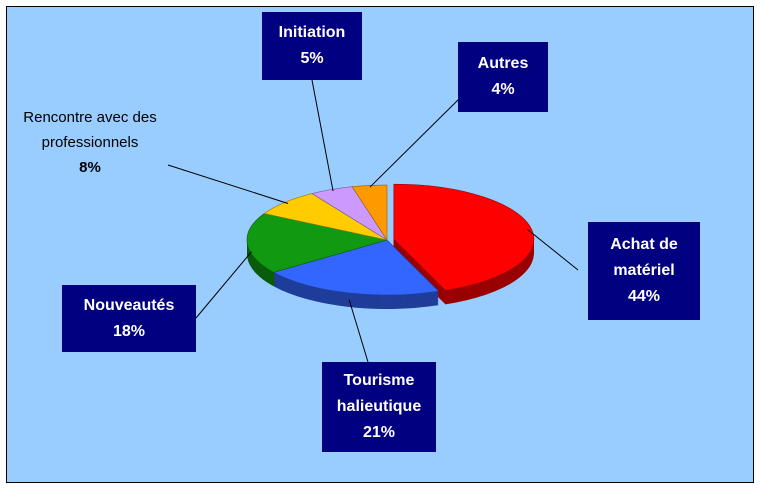 This screenshot has height=489, width=760. Describe the element at coordinates (312, 58) in the screenshot. I see `value-label: 5%` at that location.